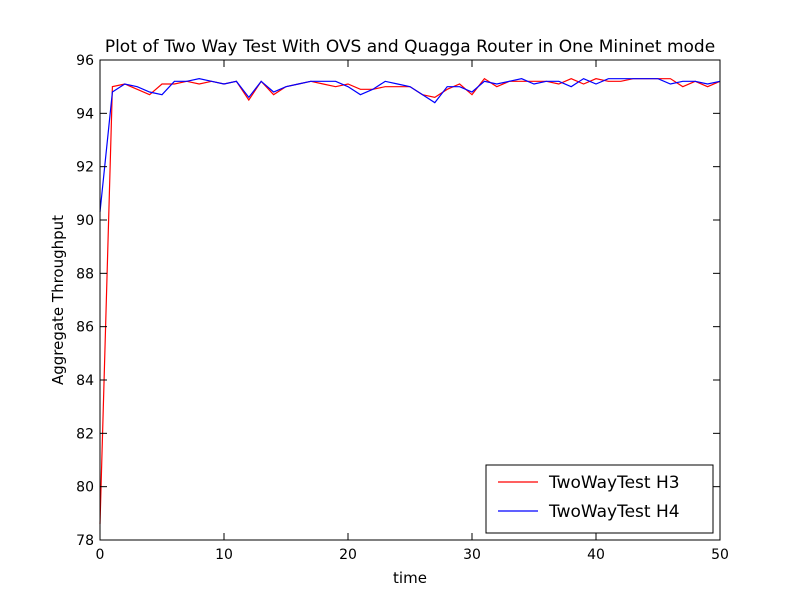 This screenshot has height=600, width=800. I want to click on y-tick-label: 90, so click(85, 221).